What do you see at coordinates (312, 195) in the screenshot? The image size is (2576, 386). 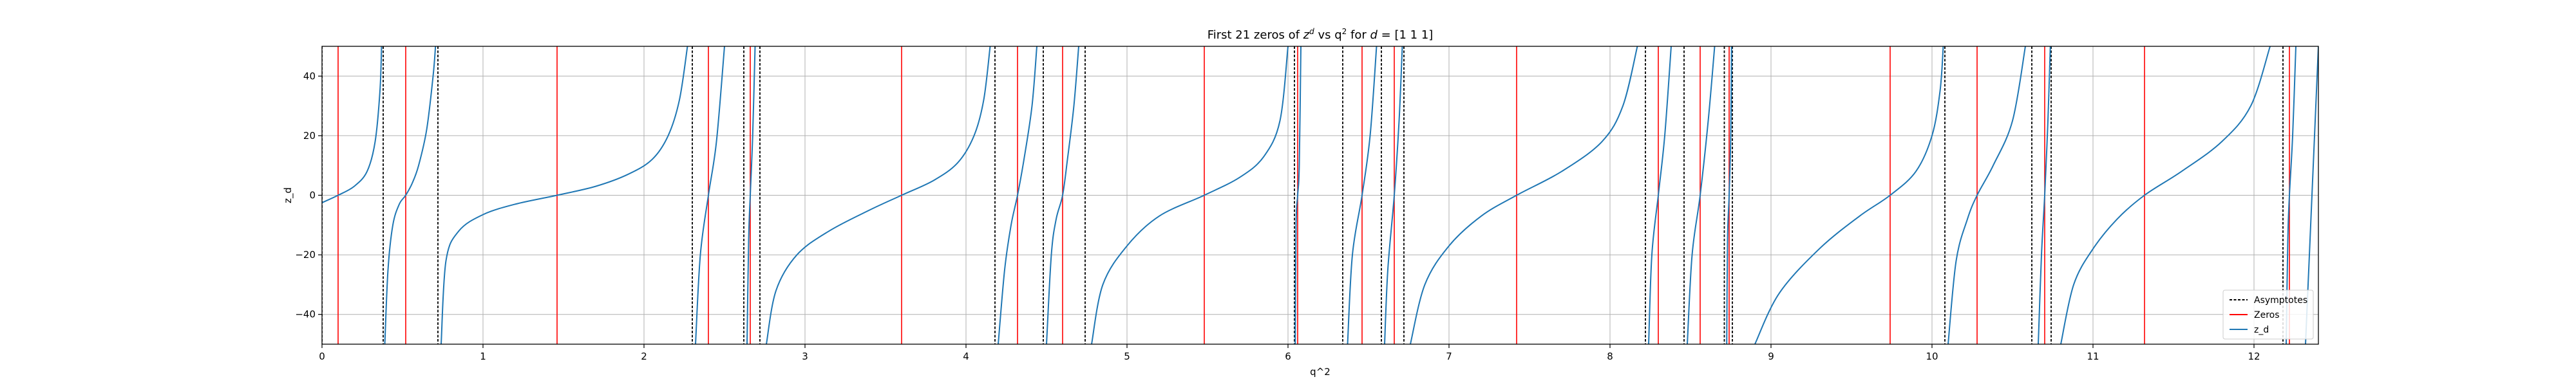 I see `y-tick-label: 0` at bounding box center [312, 195].